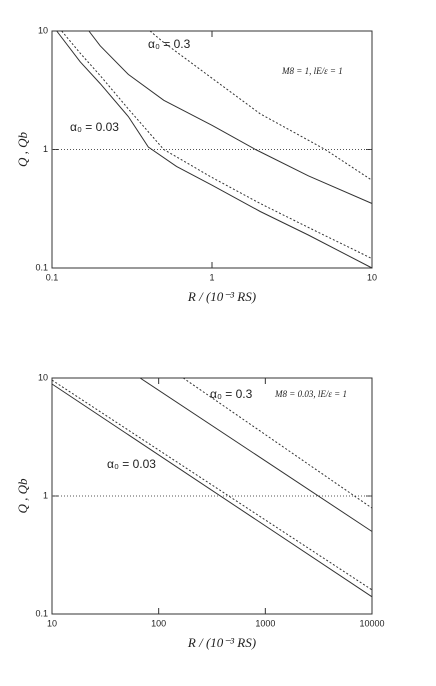 The width and height of the screenshot is (436, 686). What do you see at coordinates (211, 277) in the screenshot?
I see `x-tick-label: 1` at bounding box center [211, 277].